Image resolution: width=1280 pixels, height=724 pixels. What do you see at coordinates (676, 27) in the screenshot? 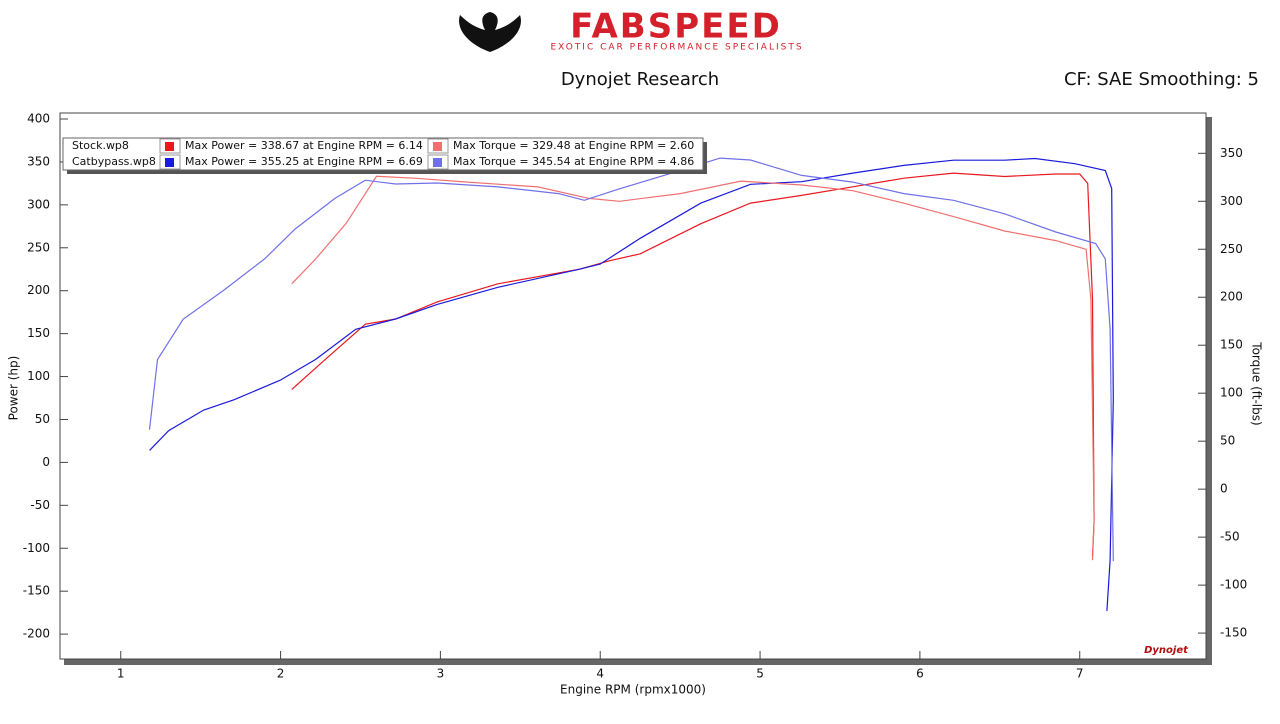
I see `logo-text: FABSPEED` at bounding box center [676, 27].